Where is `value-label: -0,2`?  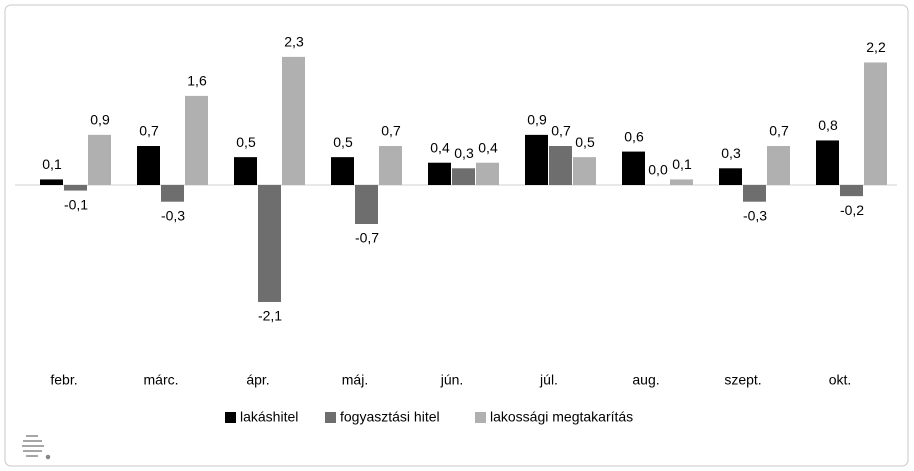 value-label: -0,2 is located at coordinates (852, 210).